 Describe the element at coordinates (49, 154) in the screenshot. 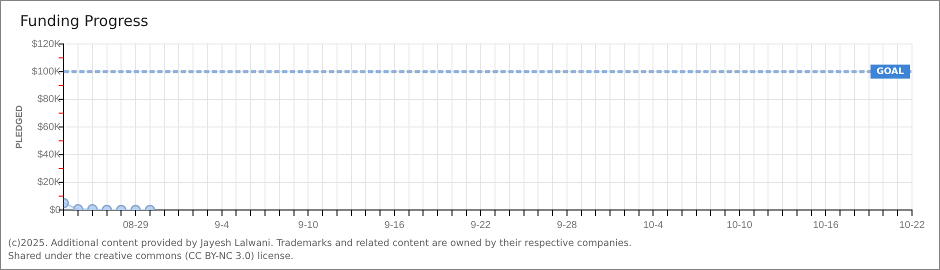

I see `y-tick-label: $40K` at that location.